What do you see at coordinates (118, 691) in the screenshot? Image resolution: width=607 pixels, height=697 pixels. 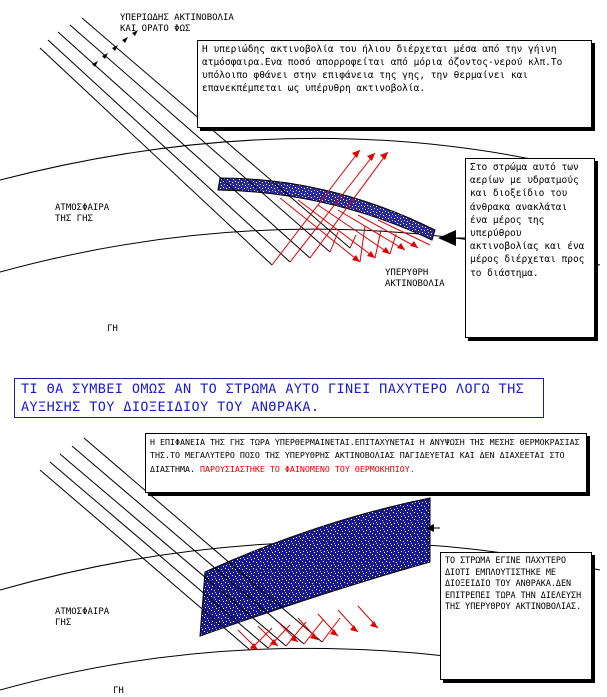 I see `earth-label-bottom: ΓΗ` at bounding box center [118, 691].